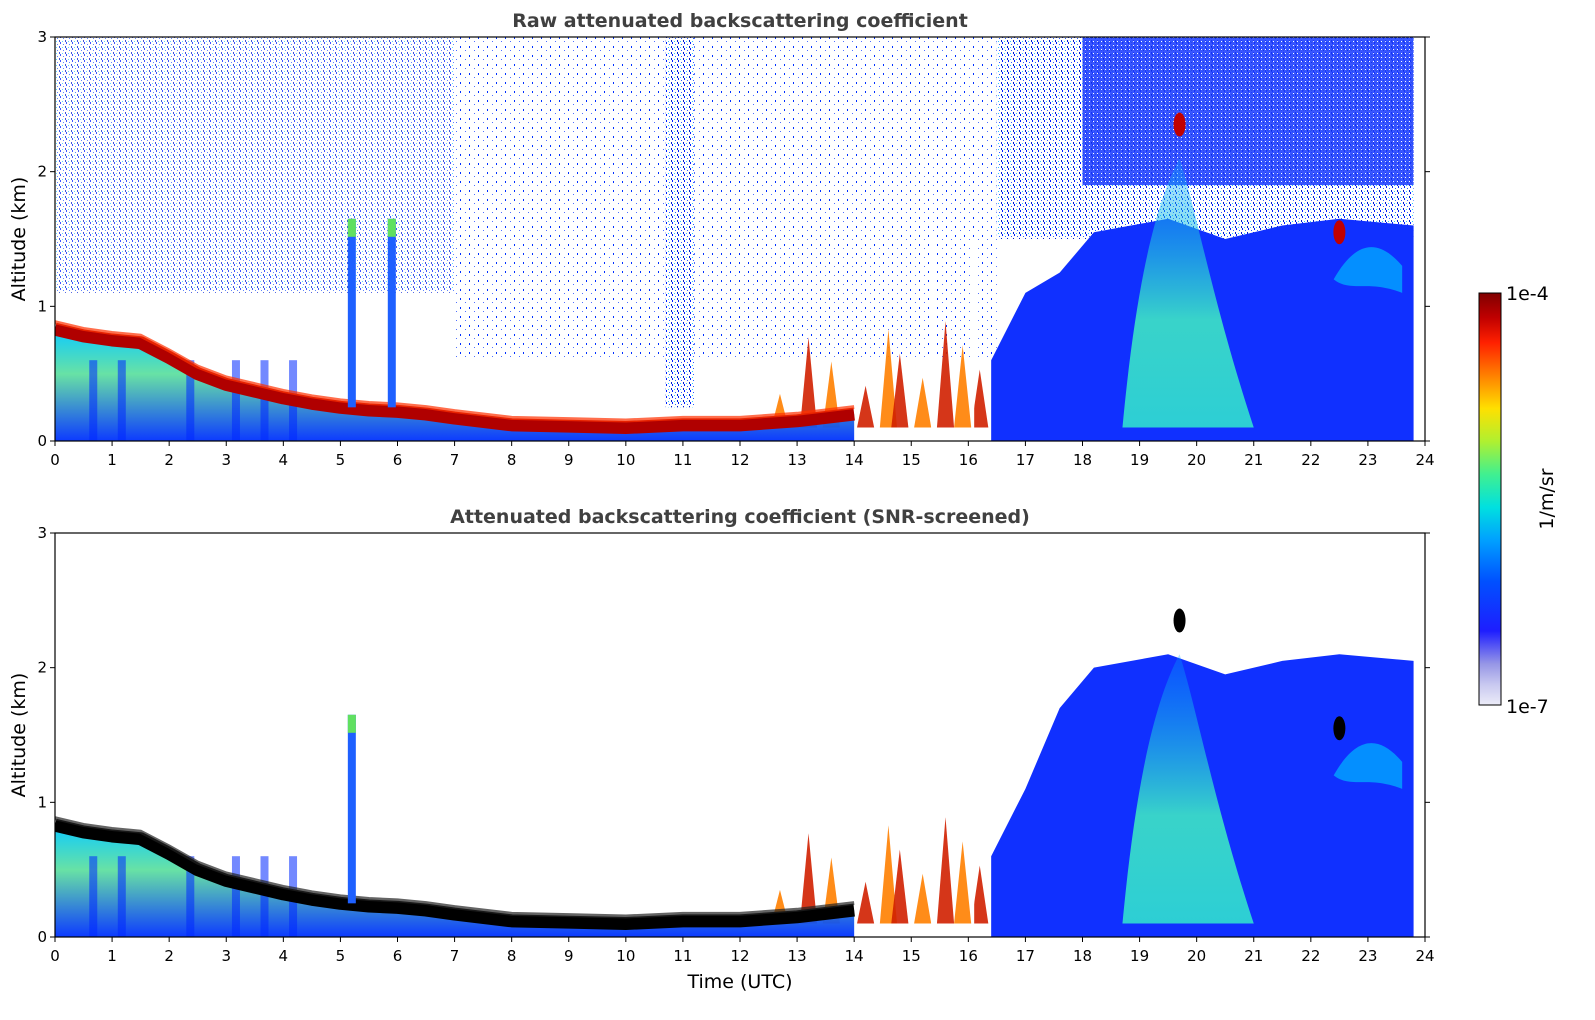  I want to click on x-tick-label: 9, so click(569, 460).